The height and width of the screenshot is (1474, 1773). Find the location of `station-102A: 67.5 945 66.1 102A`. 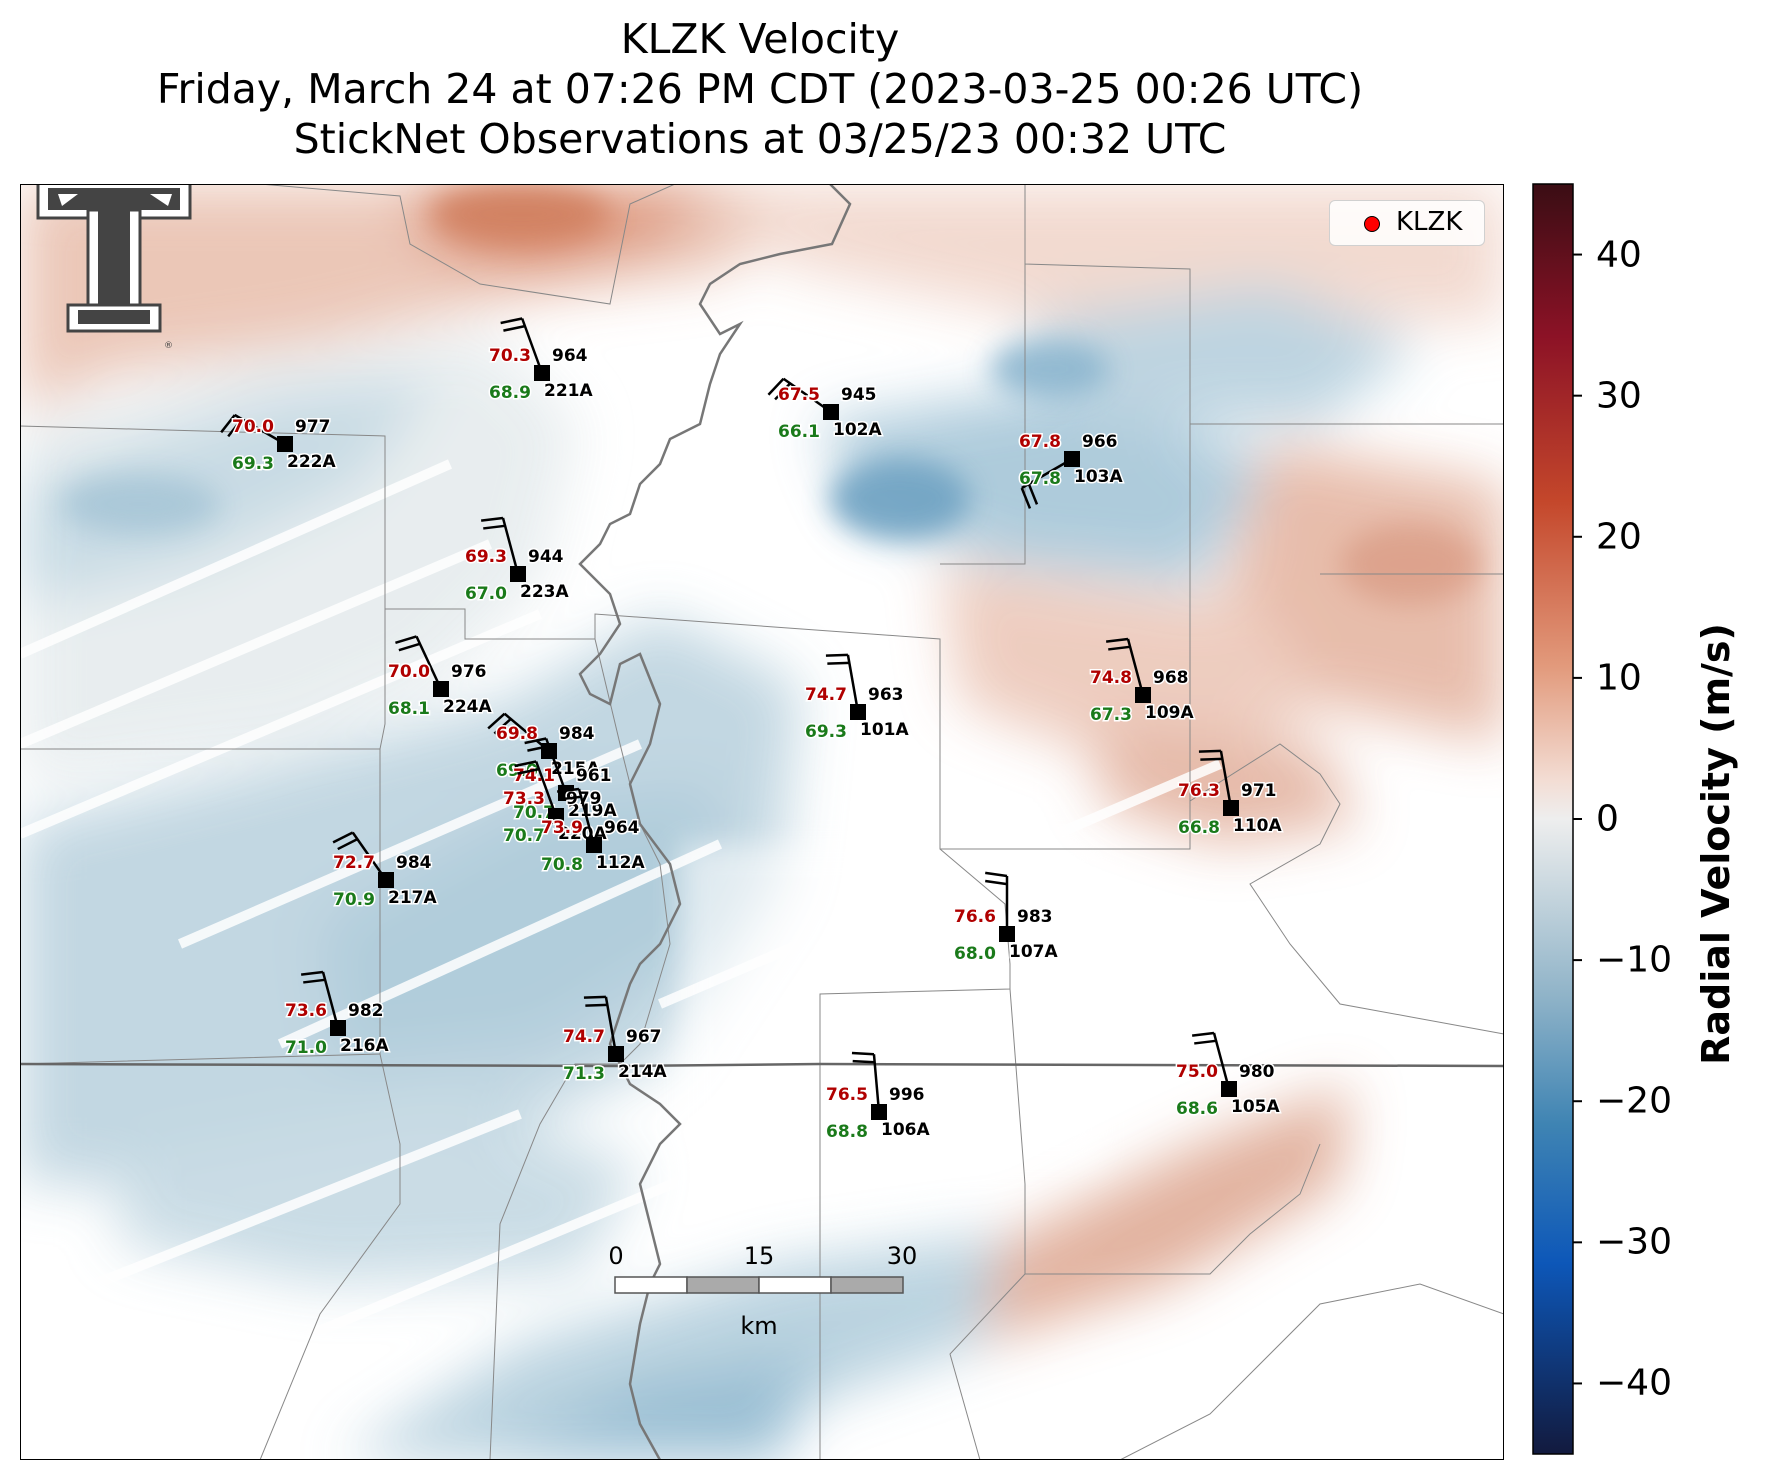

station-102A: 67.5 945 66.1 102A is located at coordinates (825, 410).